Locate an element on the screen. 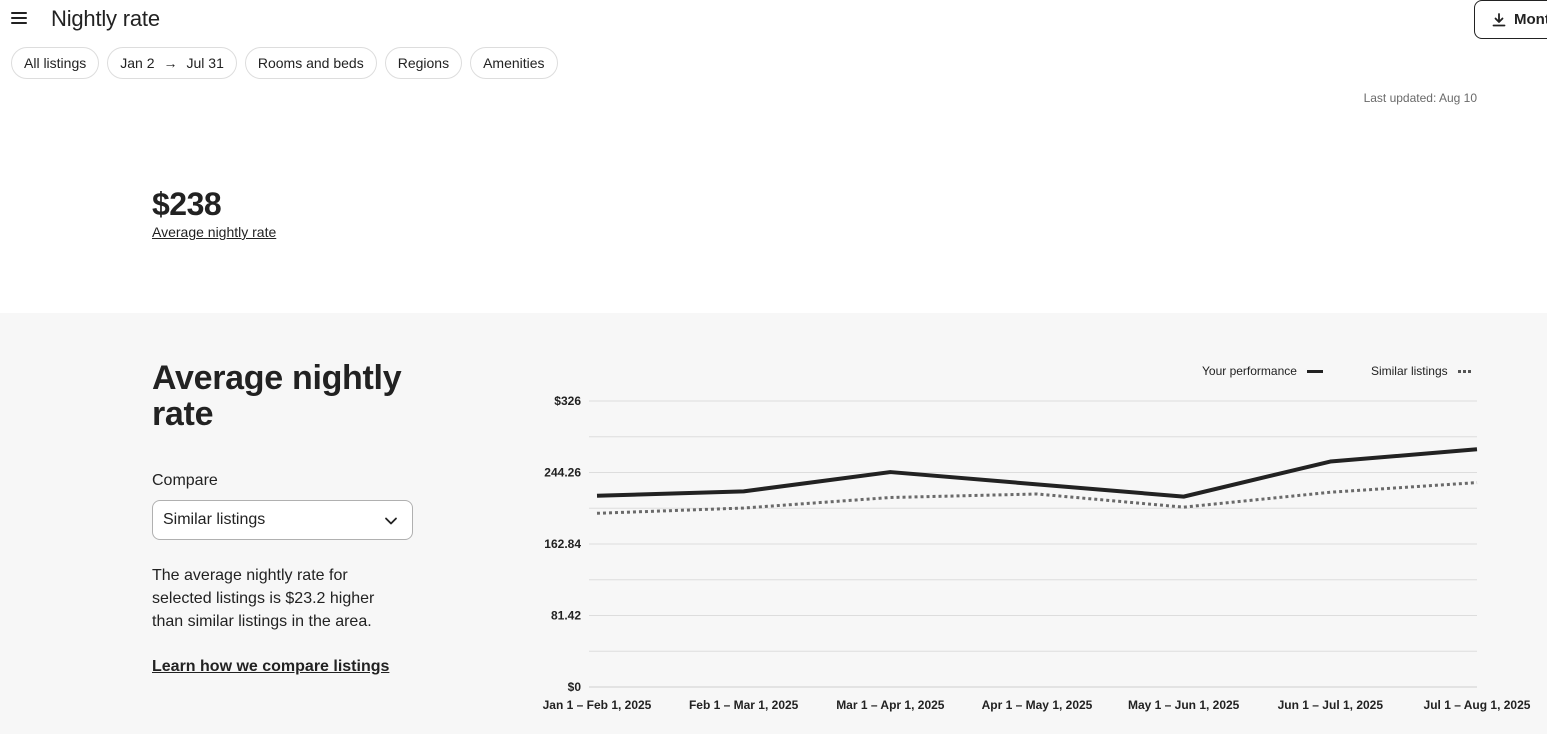  filter-date-range: Jan 2 → Jul 31 is located at coordinates (172, 63).